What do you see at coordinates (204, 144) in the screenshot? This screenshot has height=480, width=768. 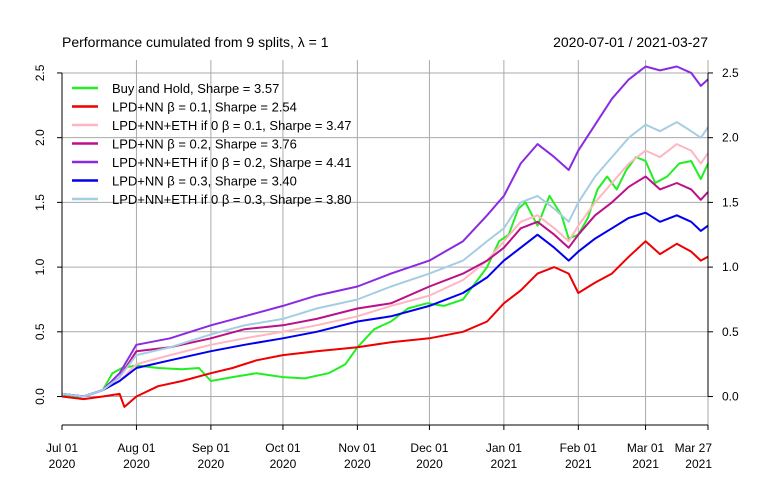 I see `legend-label-3: LPD+NN β = 0.2, Sharpe = 3.76` at bounding box center [204, 144].